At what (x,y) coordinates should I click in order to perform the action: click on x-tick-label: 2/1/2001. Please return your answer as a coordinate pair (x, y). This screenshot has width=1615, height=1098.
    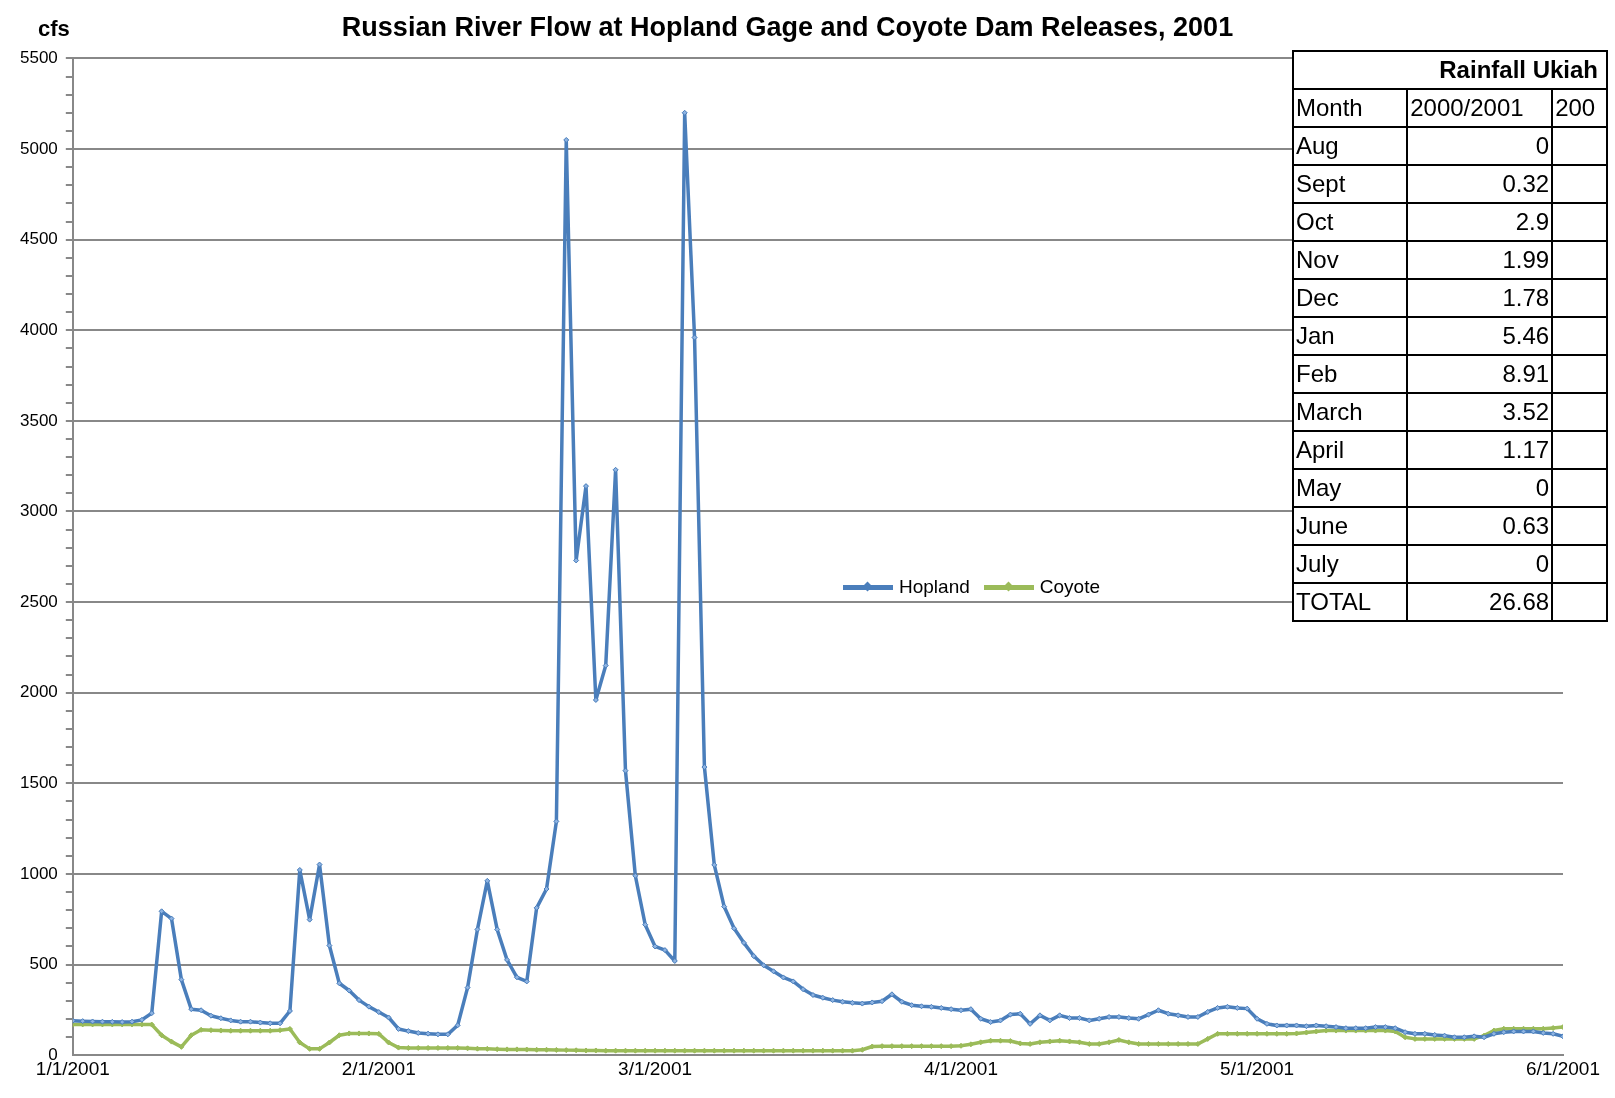
    Looking at the image, I should click on (378, 1068).